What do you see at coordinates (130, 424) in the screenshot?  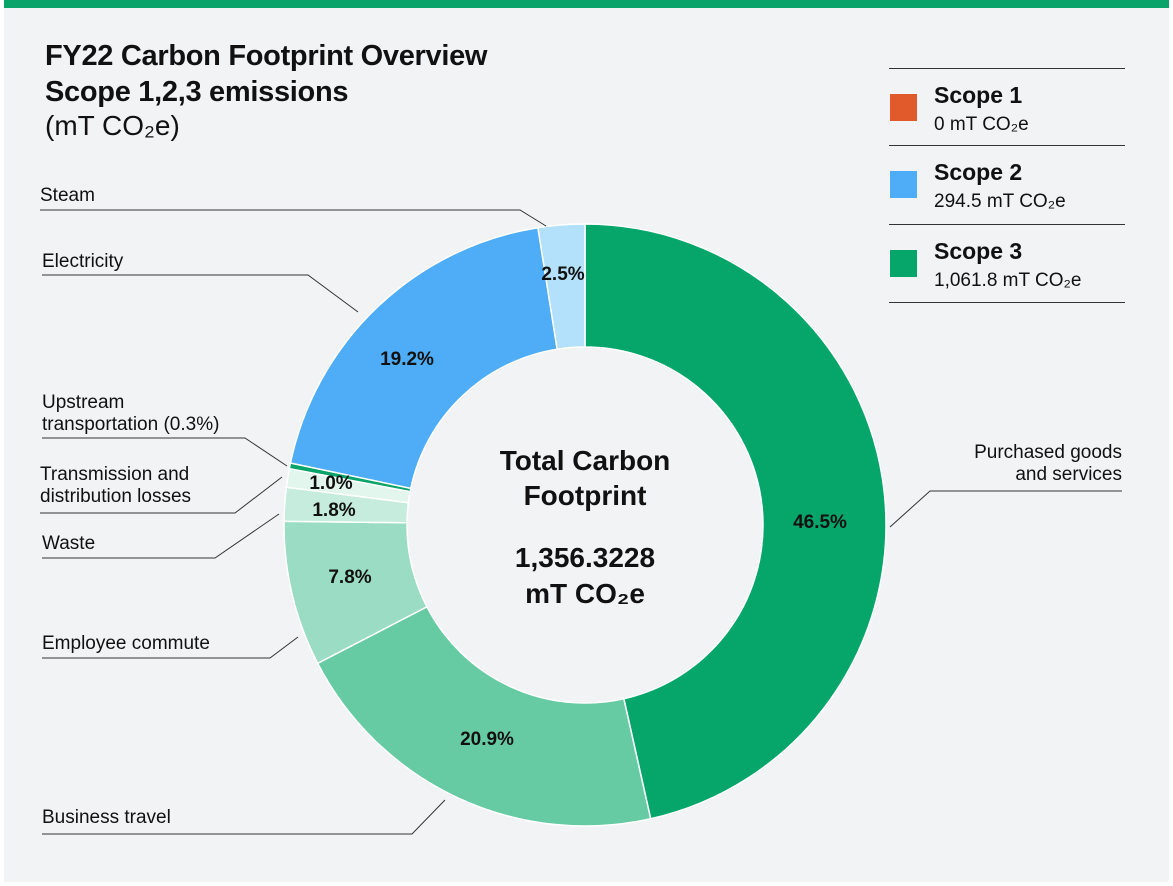 I see `callout-label: transportation (0.3%)` at bounding box center [130, 424].